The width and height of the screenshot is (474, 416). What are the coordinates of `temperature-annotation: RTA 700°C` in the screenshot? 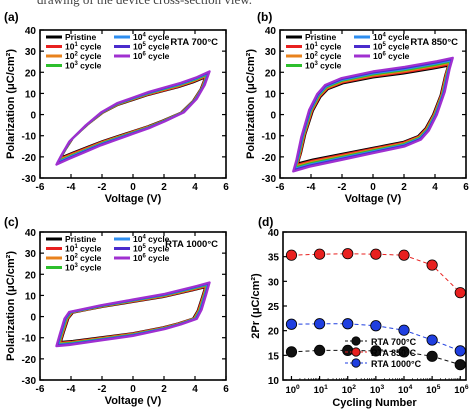 It's located at (194, 42).